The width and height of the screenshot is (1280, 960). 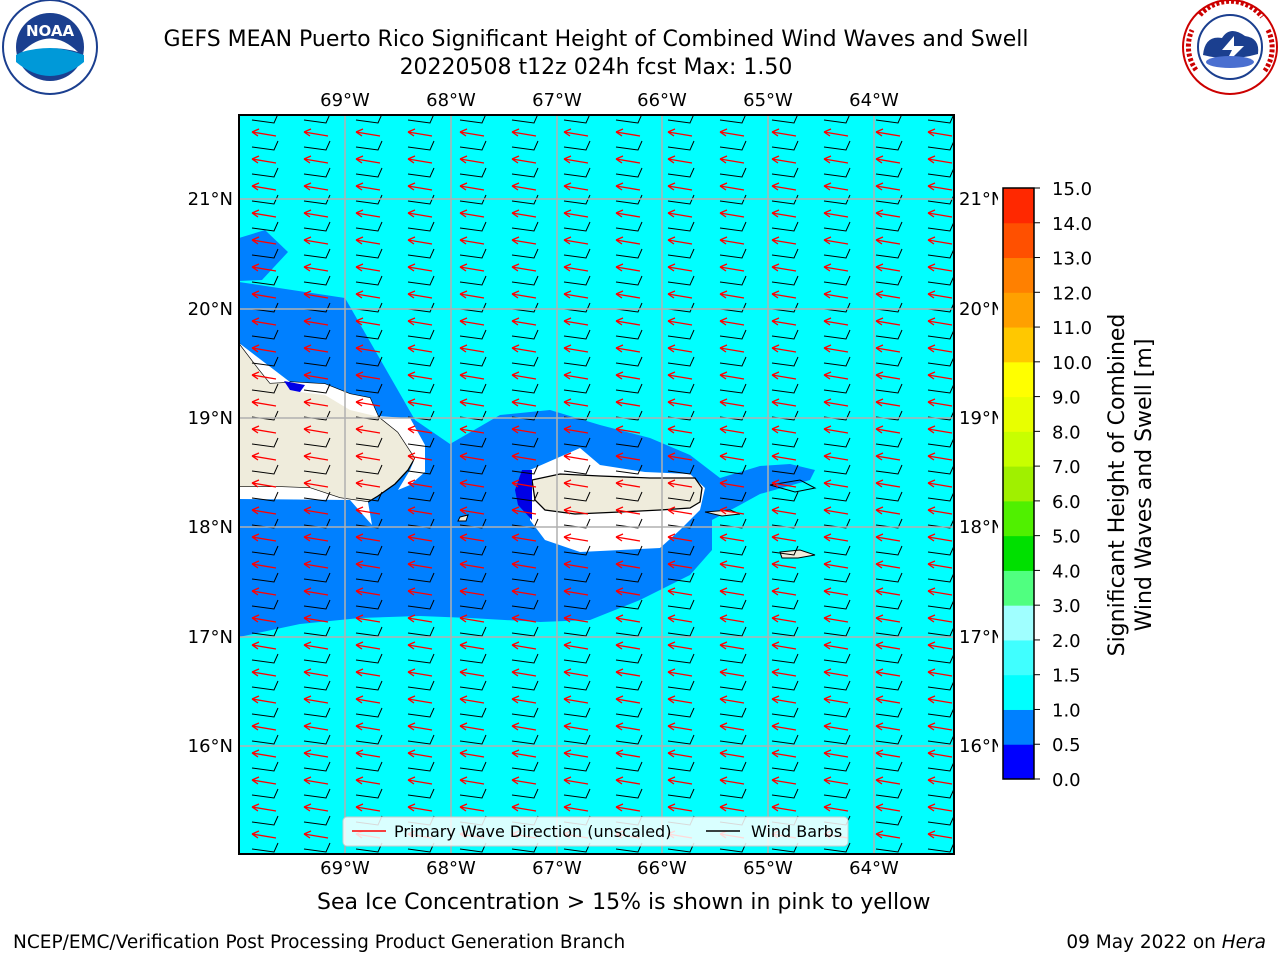 What do you see at coordinates (981, 418) in the screenshot?
I see `lat-label: 19°N` at bounding box center [981, 418].